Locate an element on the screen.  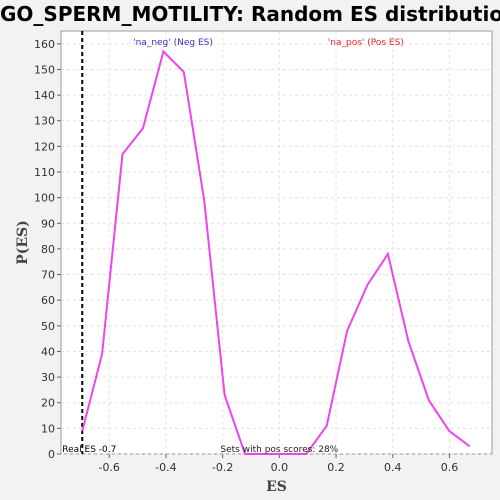
y-tick-label: 90 is located at coordinates (48, 223).